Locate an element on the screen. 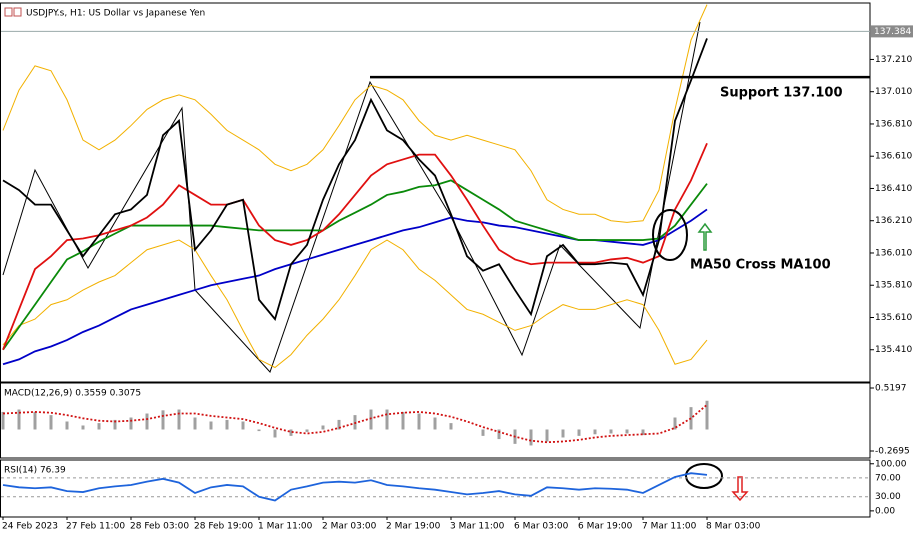 The width and height of the screenshot is (923, 538). x-tick-label: 8 Mar 03:00 is located at coordinates (733, 527).